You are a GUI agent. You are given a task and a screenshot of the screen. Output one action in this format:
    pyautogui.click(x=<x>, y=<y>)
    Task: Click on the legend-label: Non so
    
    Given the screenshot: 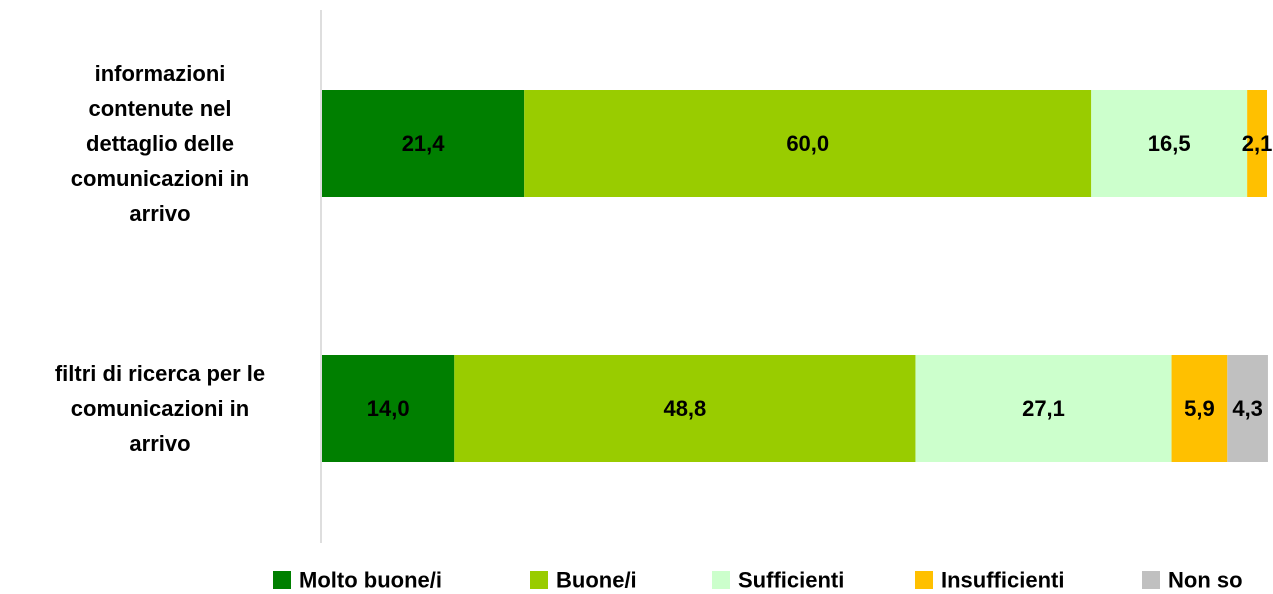 What is the action you would take?
    pyautogui.click(x=1205, y=580)
    